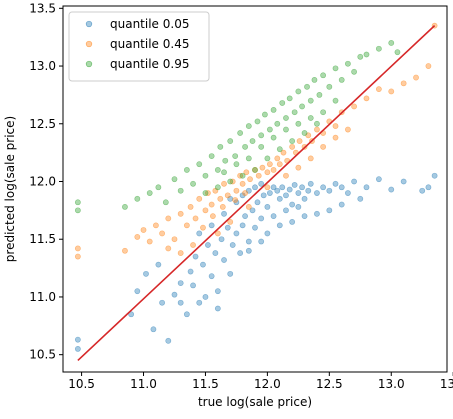  What do you see at coordinates (446, 384) in the screenshot?
I see `x-tick-label: 13.5` at bounding box center [446, 384].